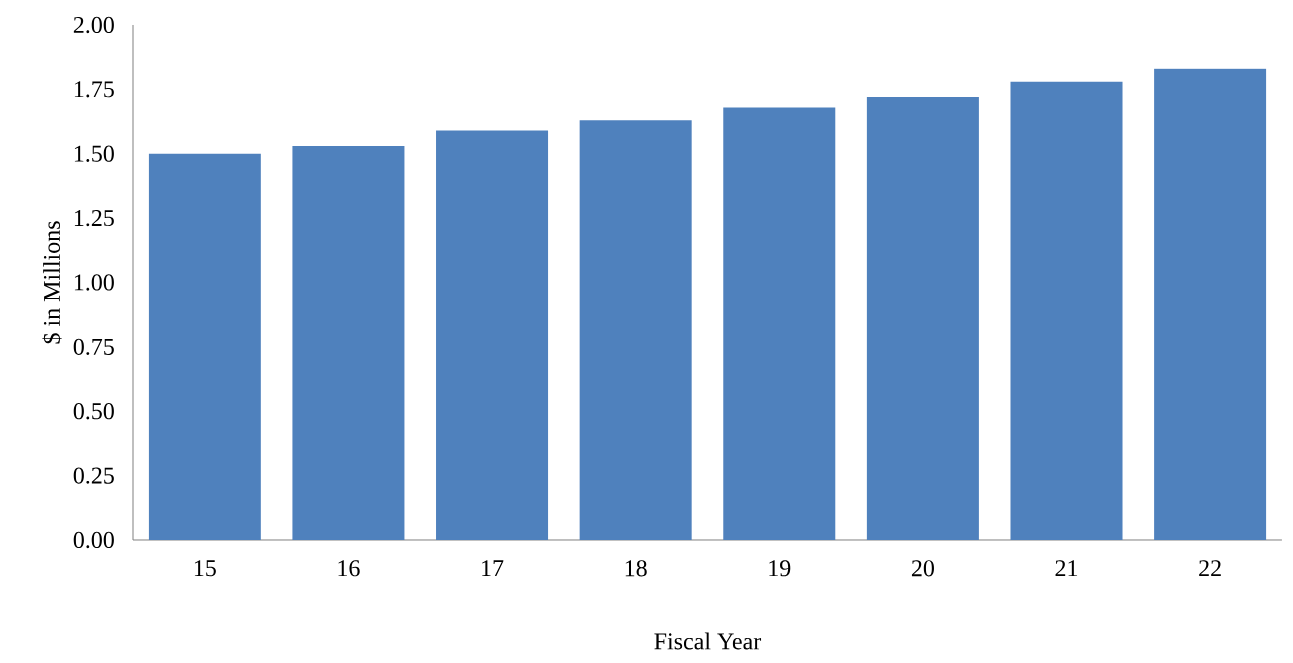 The image size is (1293, 663). I want to click on x-tick-label: 21, so click(1066, 568).